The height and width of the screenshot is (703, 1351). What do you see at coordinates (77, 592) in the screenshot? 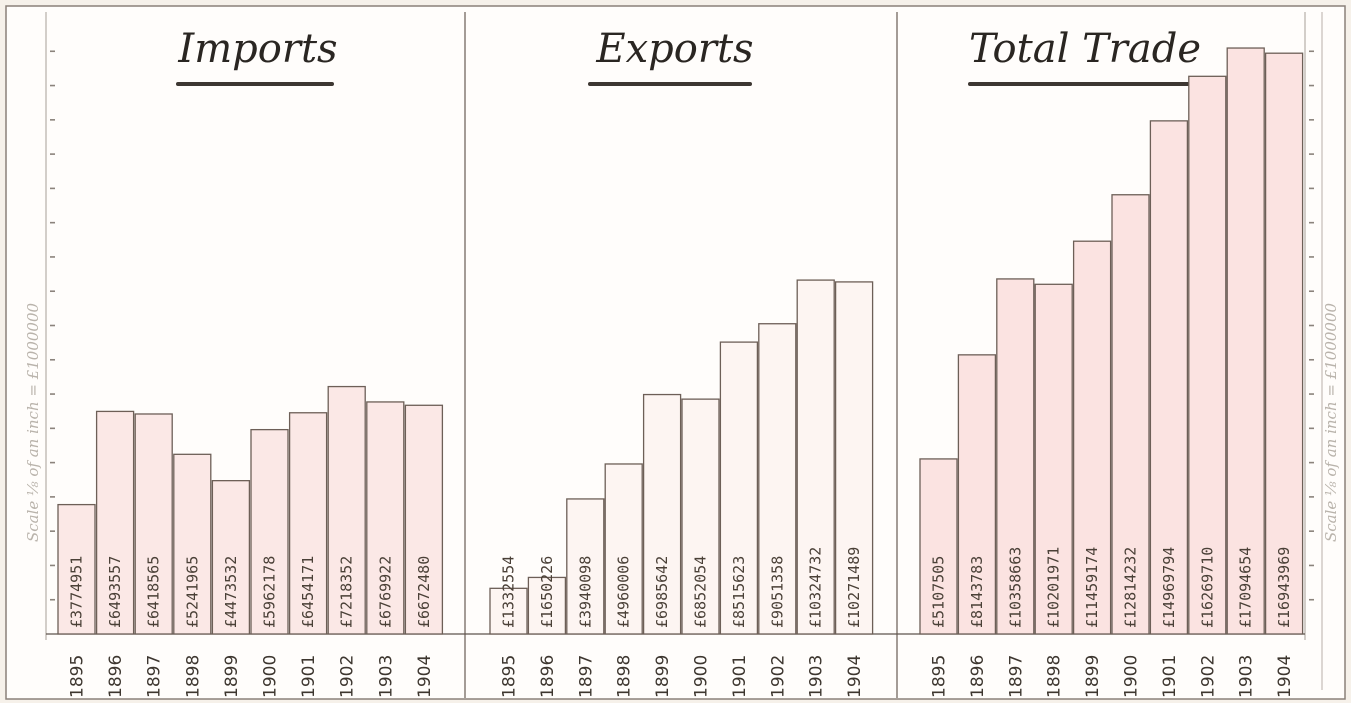
I see `bar-value-label: £3774951` at bounding box center [77, 592].